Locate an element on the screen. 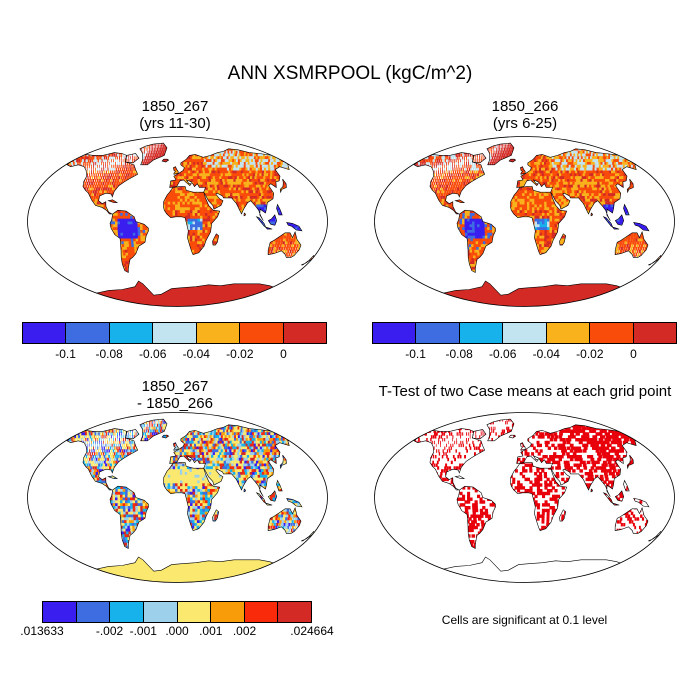 The image size is (700, 700). colorbar-tick-label: .013633 is located at coordinates (42, 631).